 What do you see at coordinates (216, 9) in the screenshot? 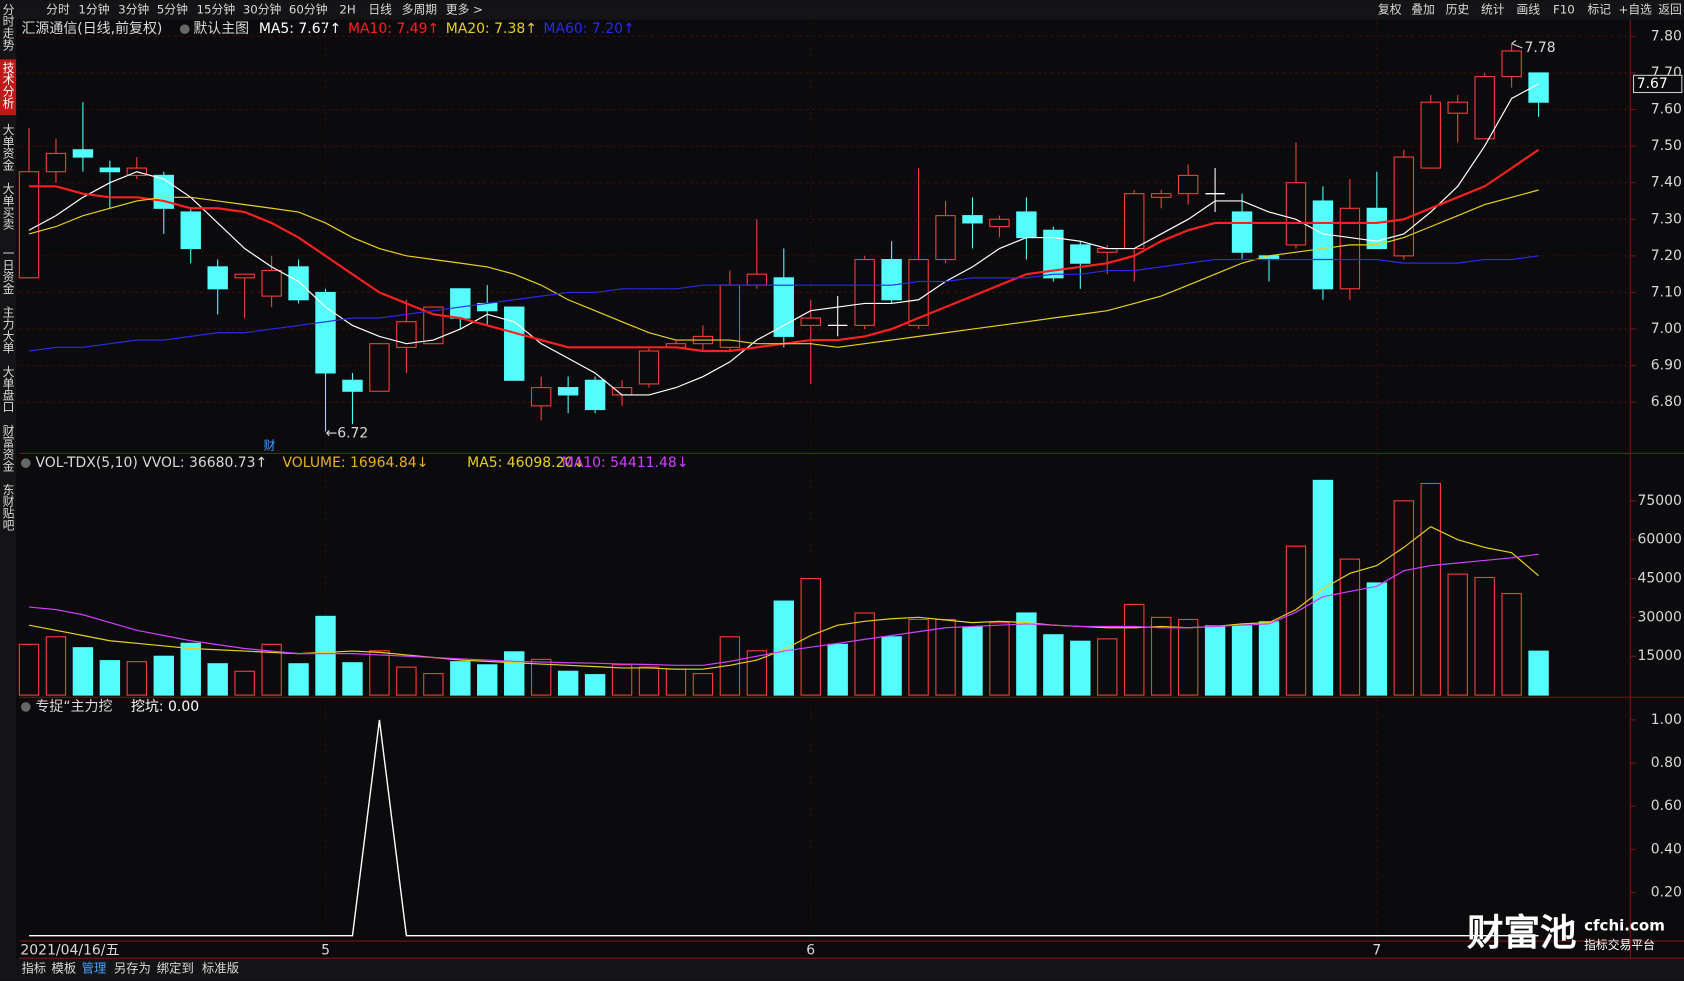
I see `period-button: 15分钟` at bounding box center [216, 9].